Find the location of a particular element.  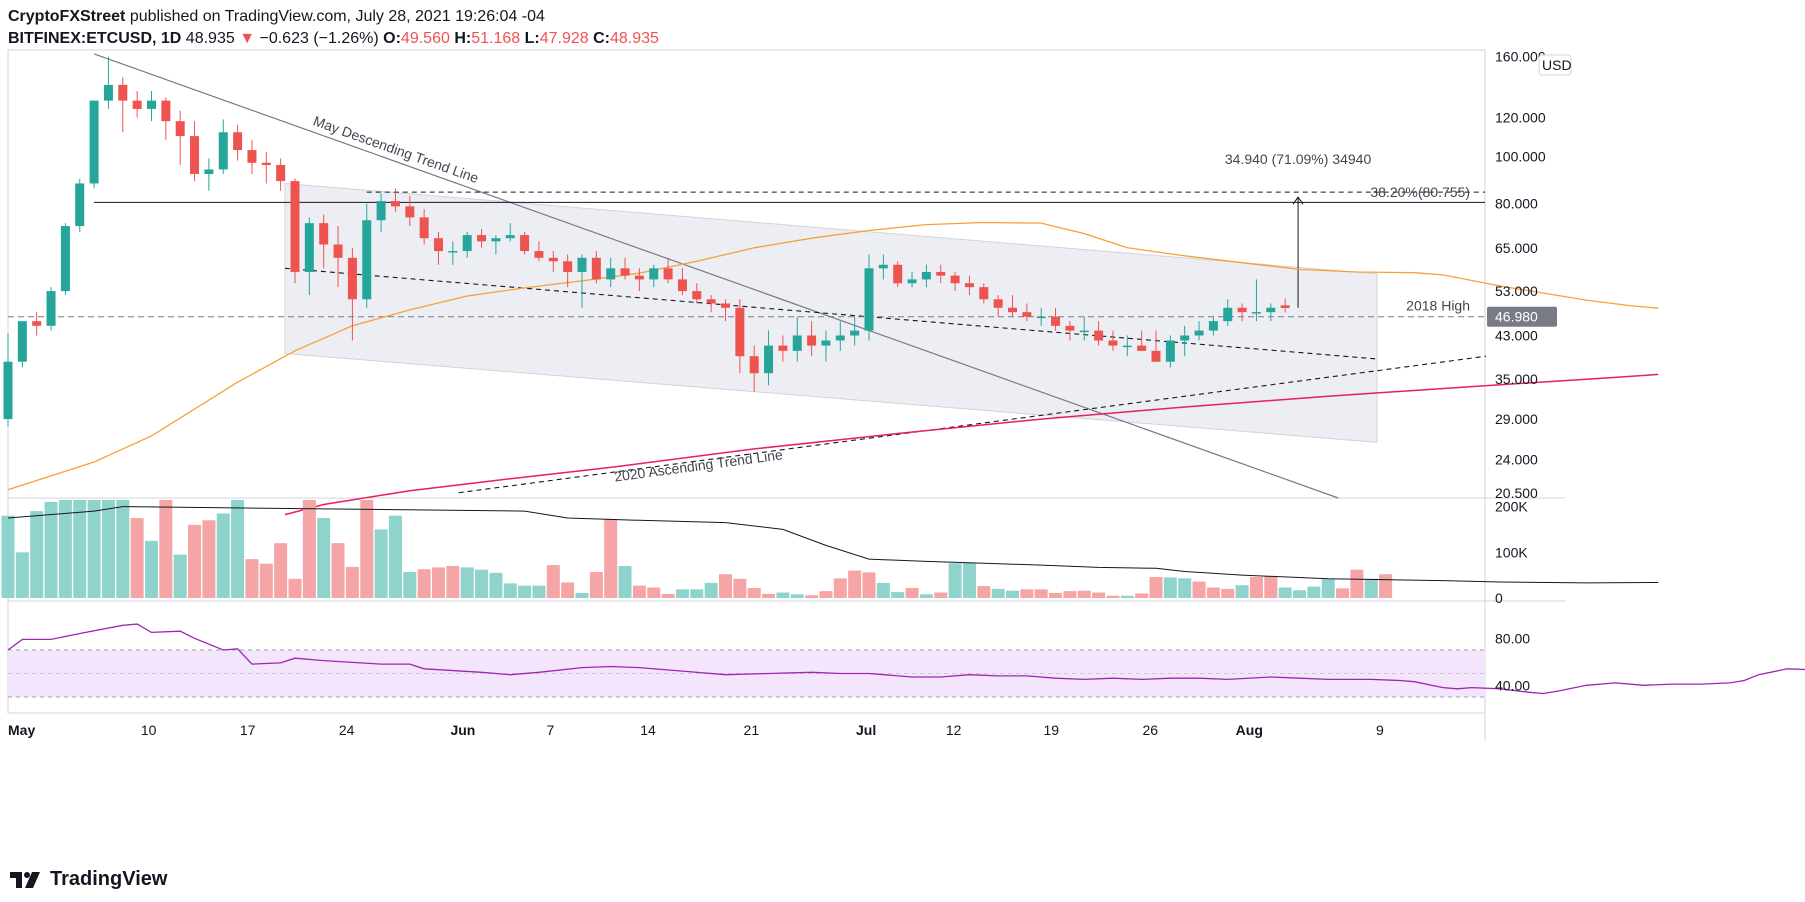

currency-box is located at coordinates (1555, 65).